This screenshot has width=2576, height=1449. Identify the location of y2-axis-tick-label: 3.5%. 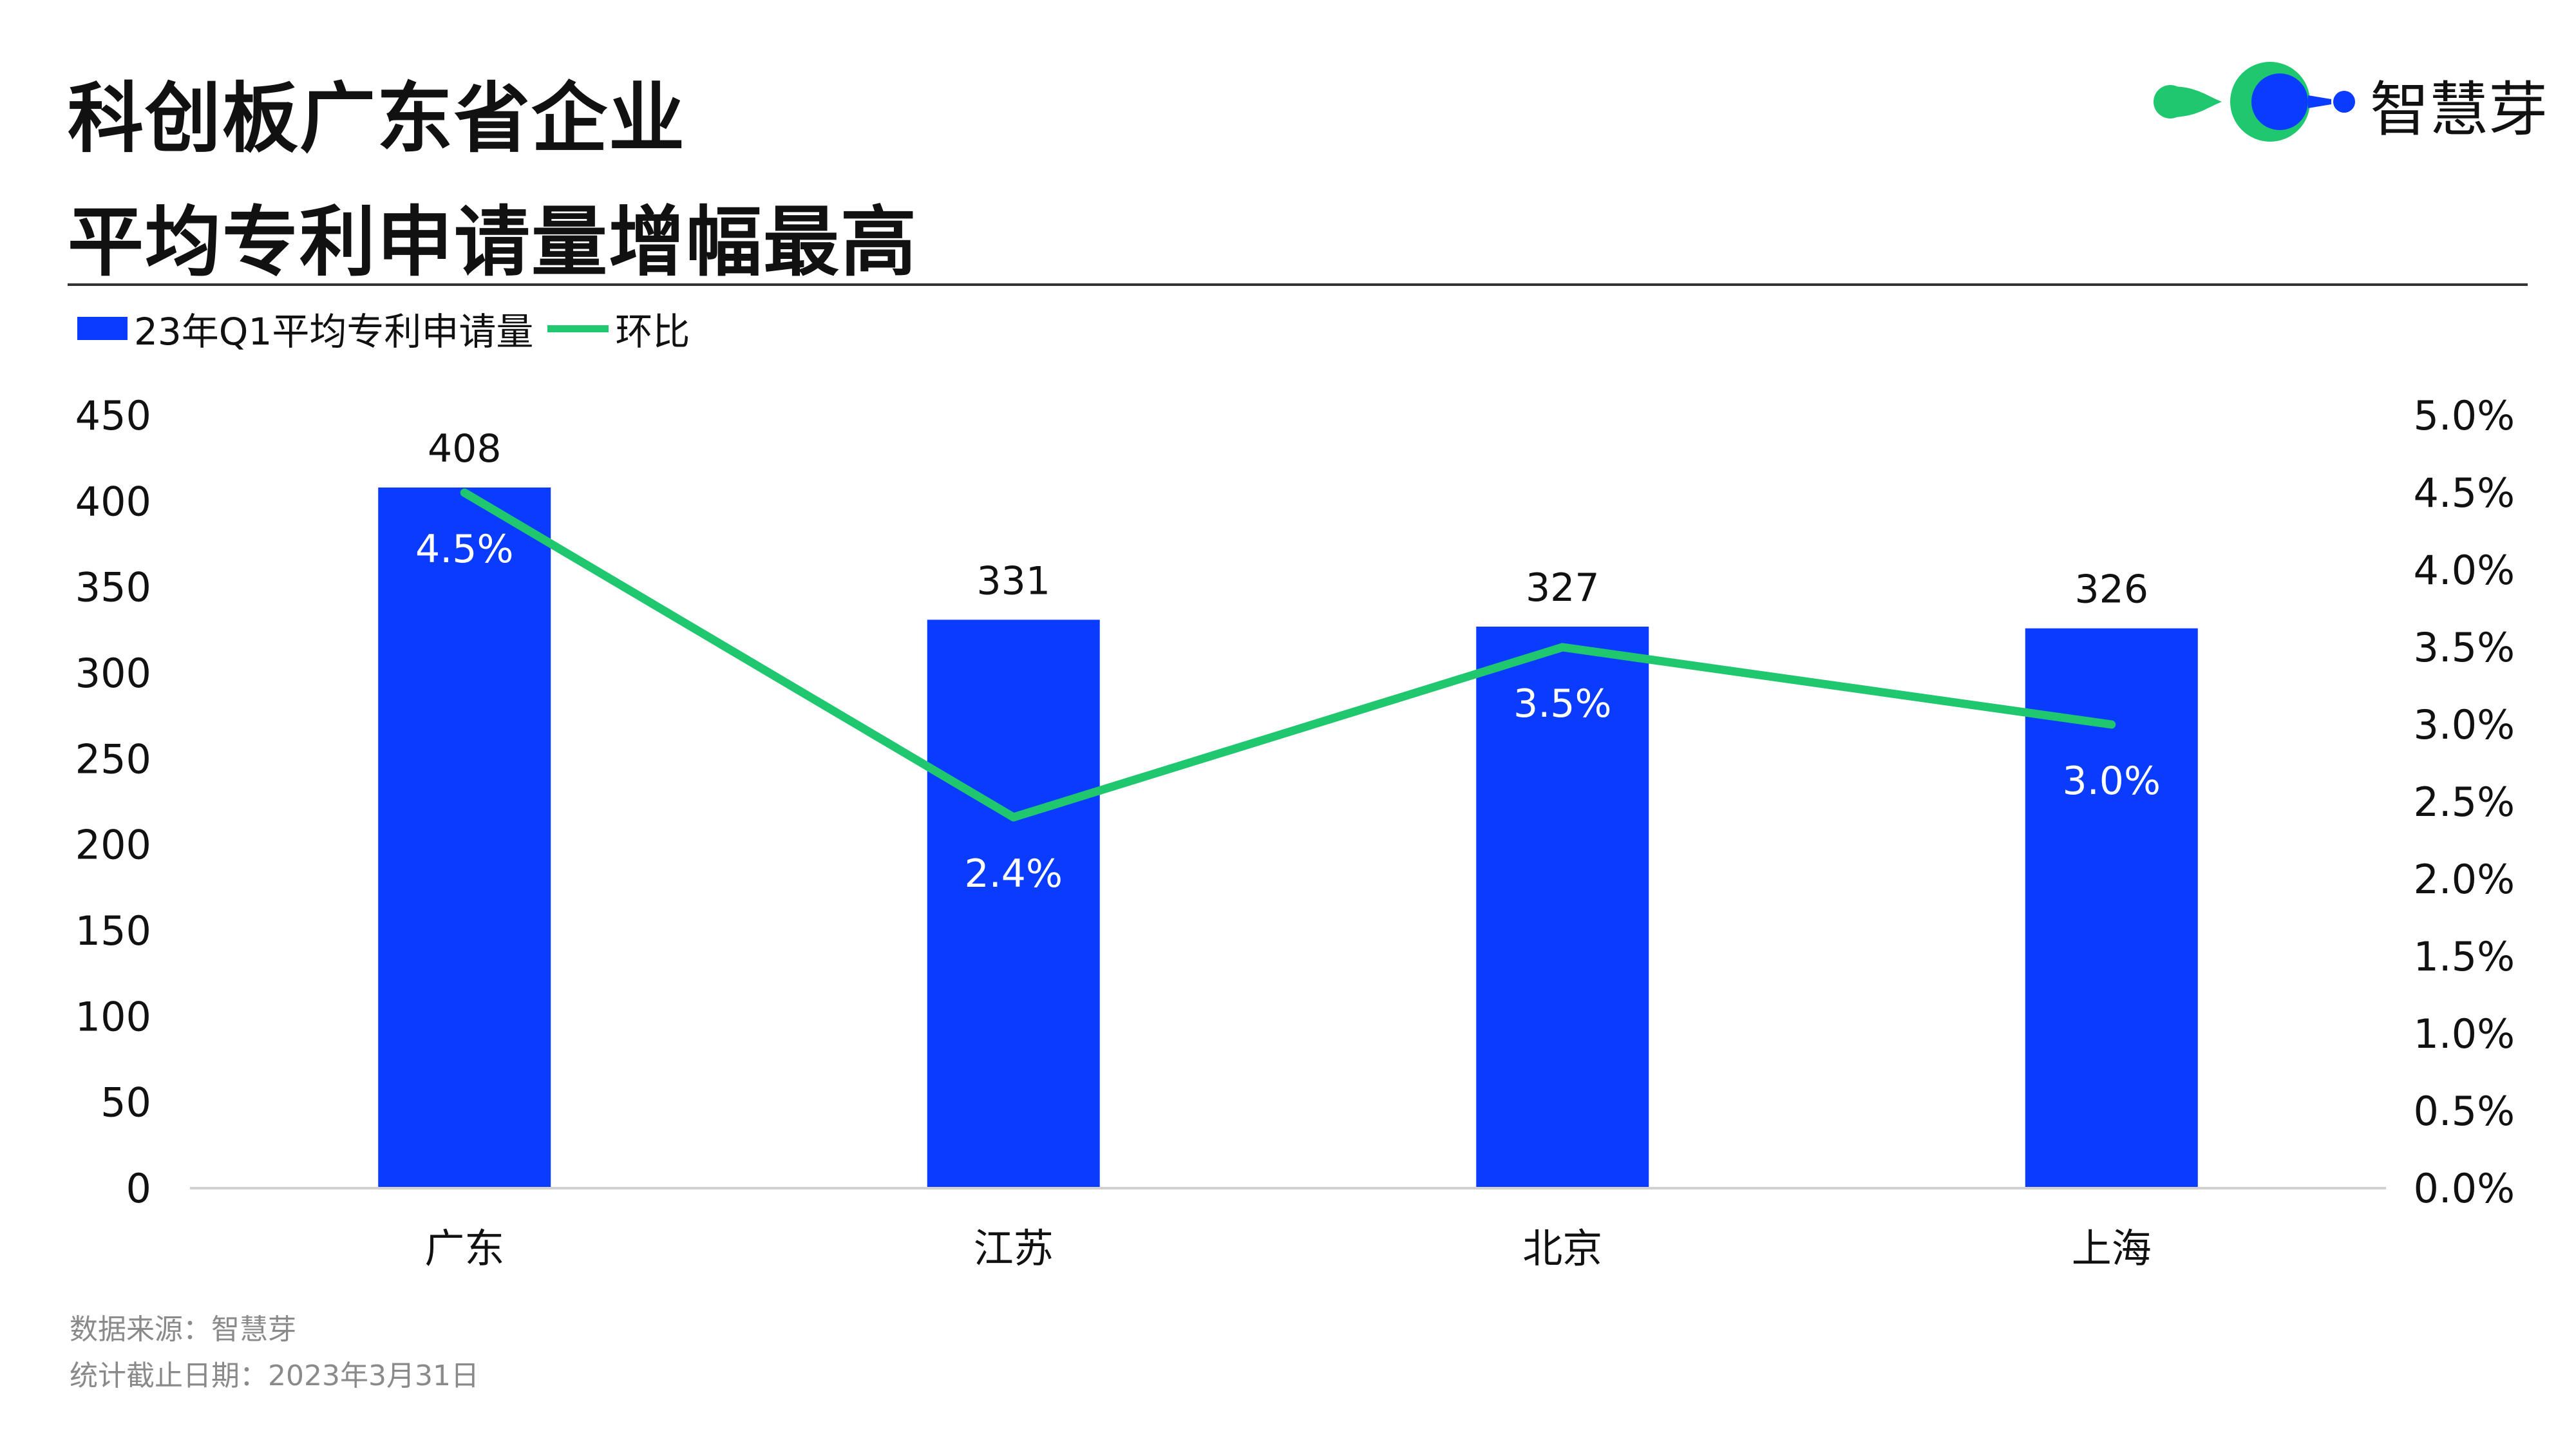
(2464, 647).